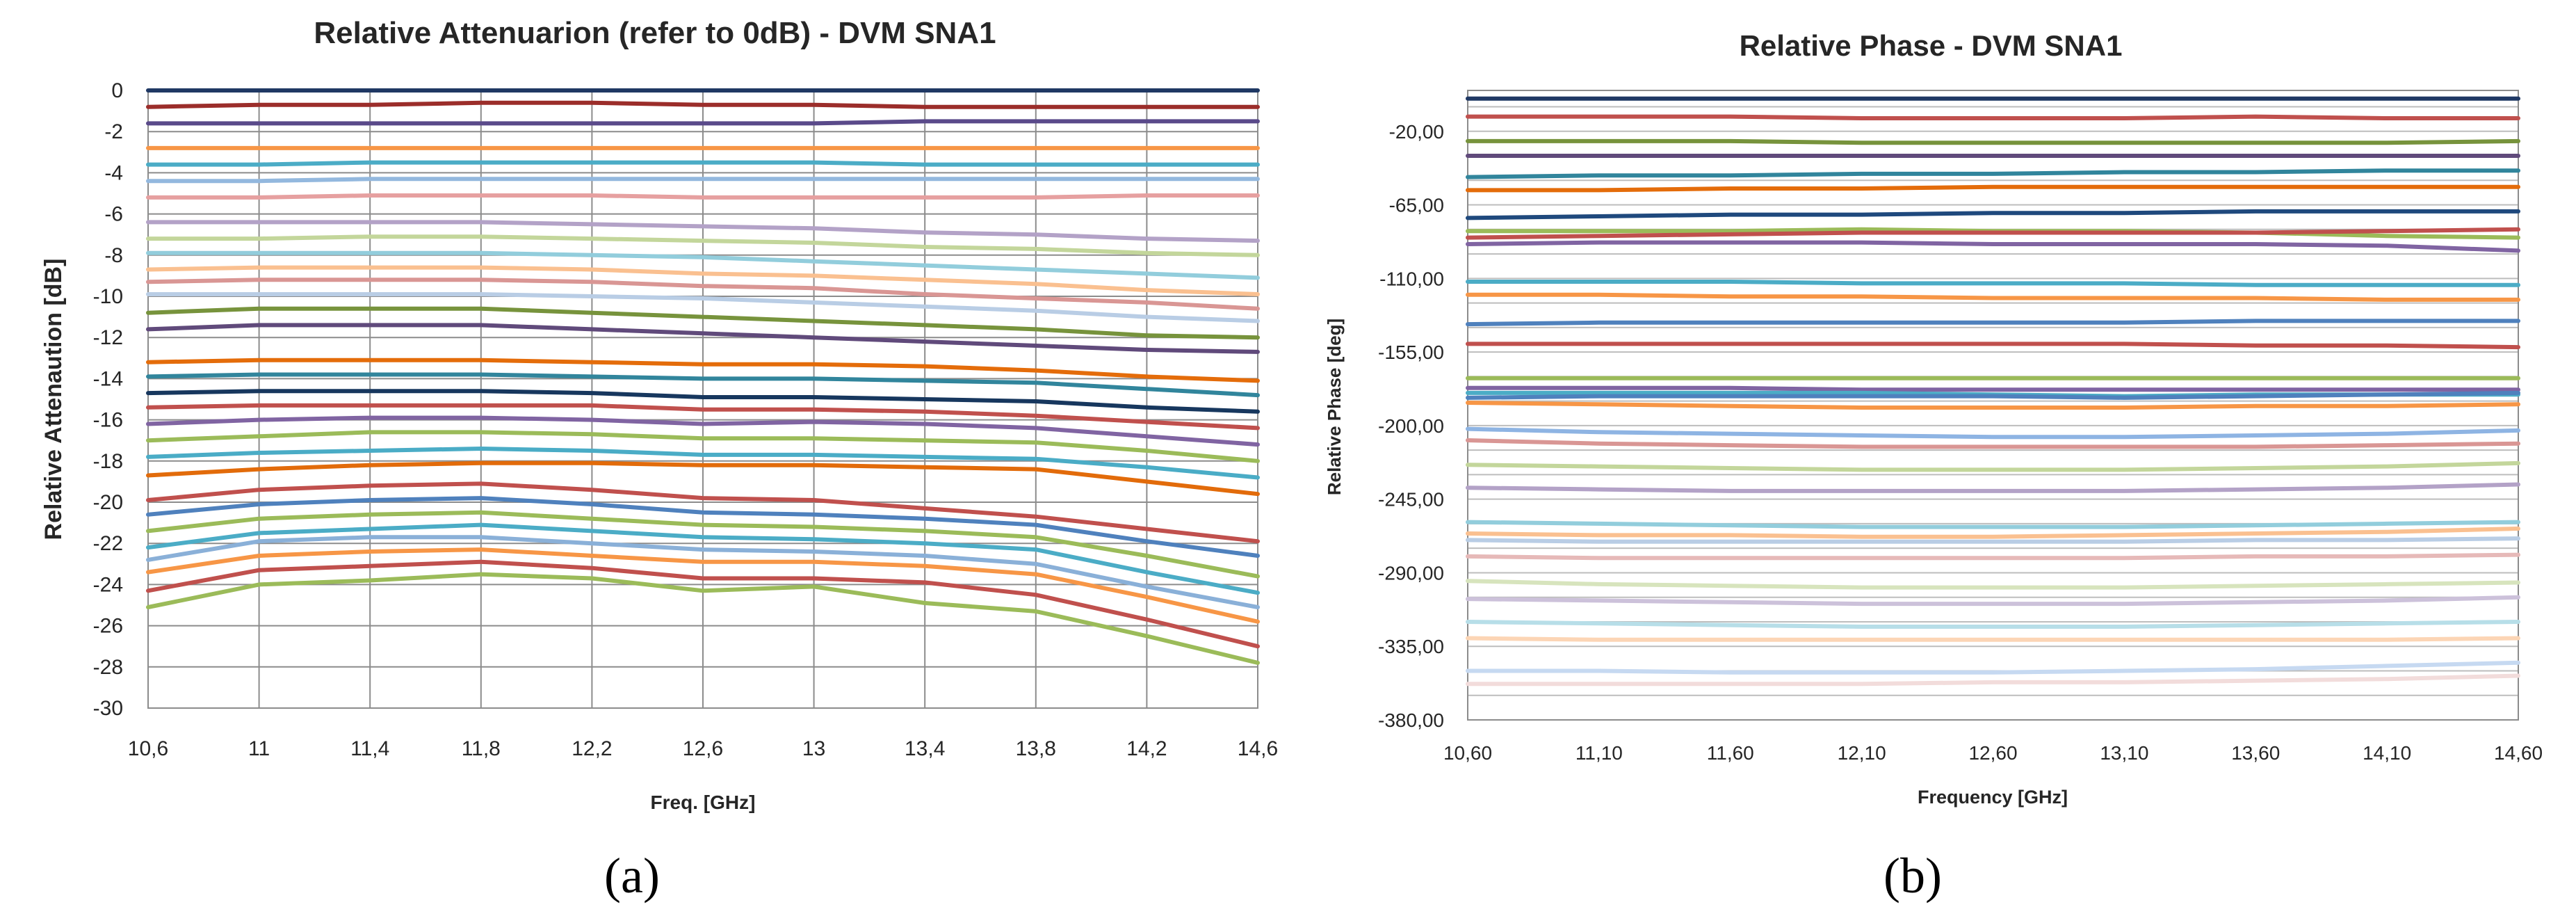 Image resolution: width=2576 pixels, height=923 pixels. What do you see at coordinates (1411, 646) in the screenshot?
I see `chart-b-y-tick-label: -335,00` at bounding box center [1411, 646].